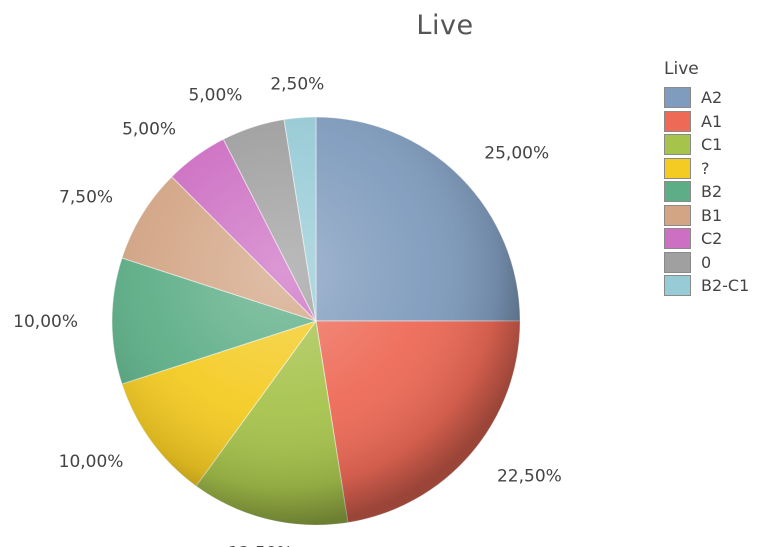 This screenshot has height=547, width=777. Describe the element at coordinates (149, 129) in the screenshot. I see `slice-label-C2: 5,00%` at that location.